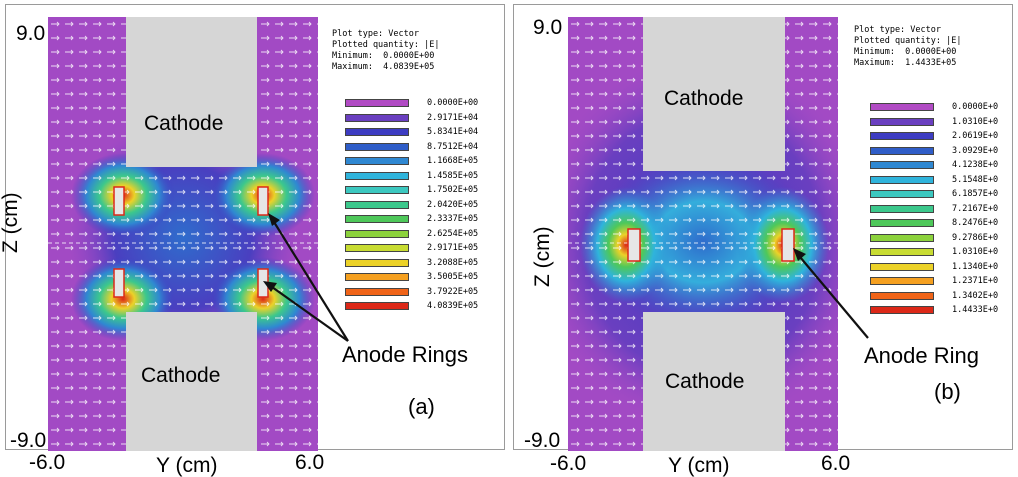 This screenshot has width=1018, height=477. Describe the element at coordinates (28, 440) in the screenshot. I see `z-min-label-a: -9.0` at that location.